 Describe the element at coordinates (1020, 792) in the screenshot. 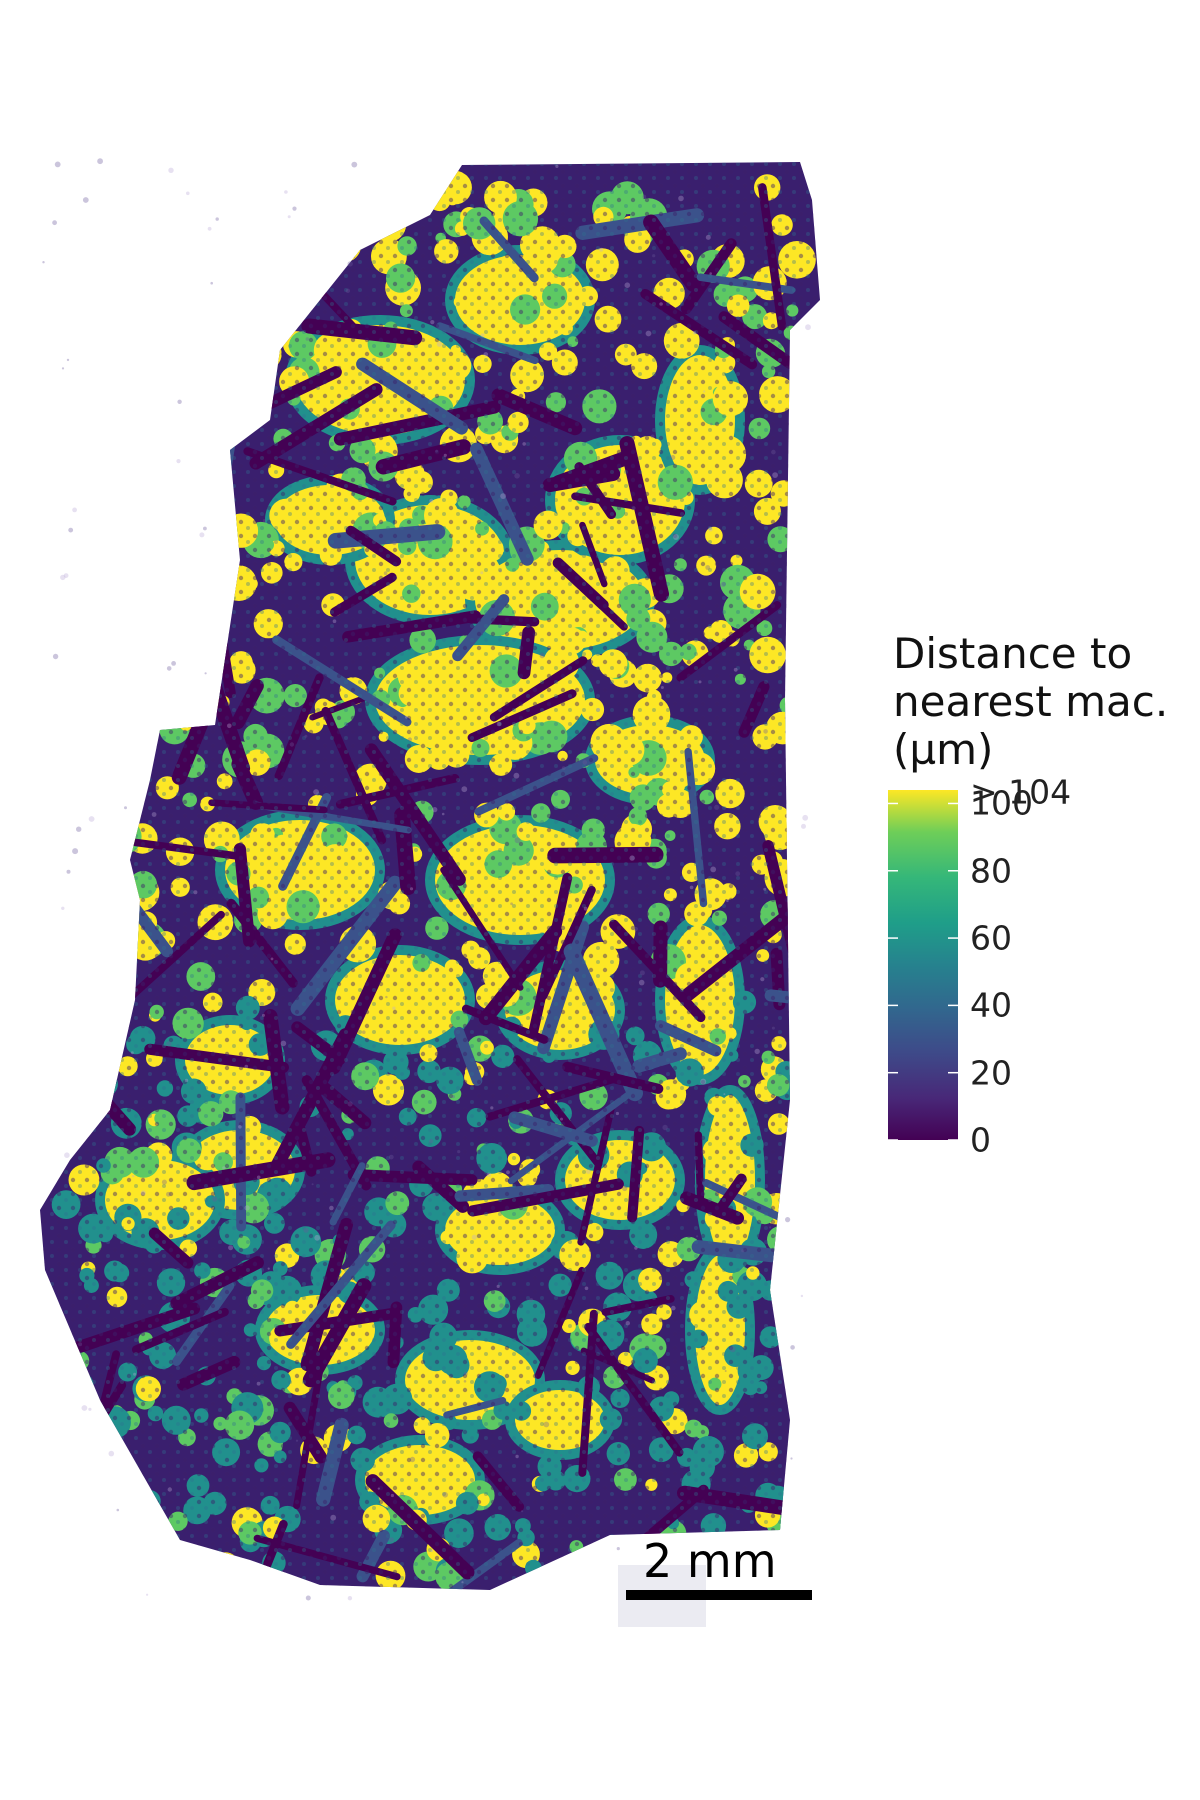

I see `colorbar-max-label: > 104` at that location.